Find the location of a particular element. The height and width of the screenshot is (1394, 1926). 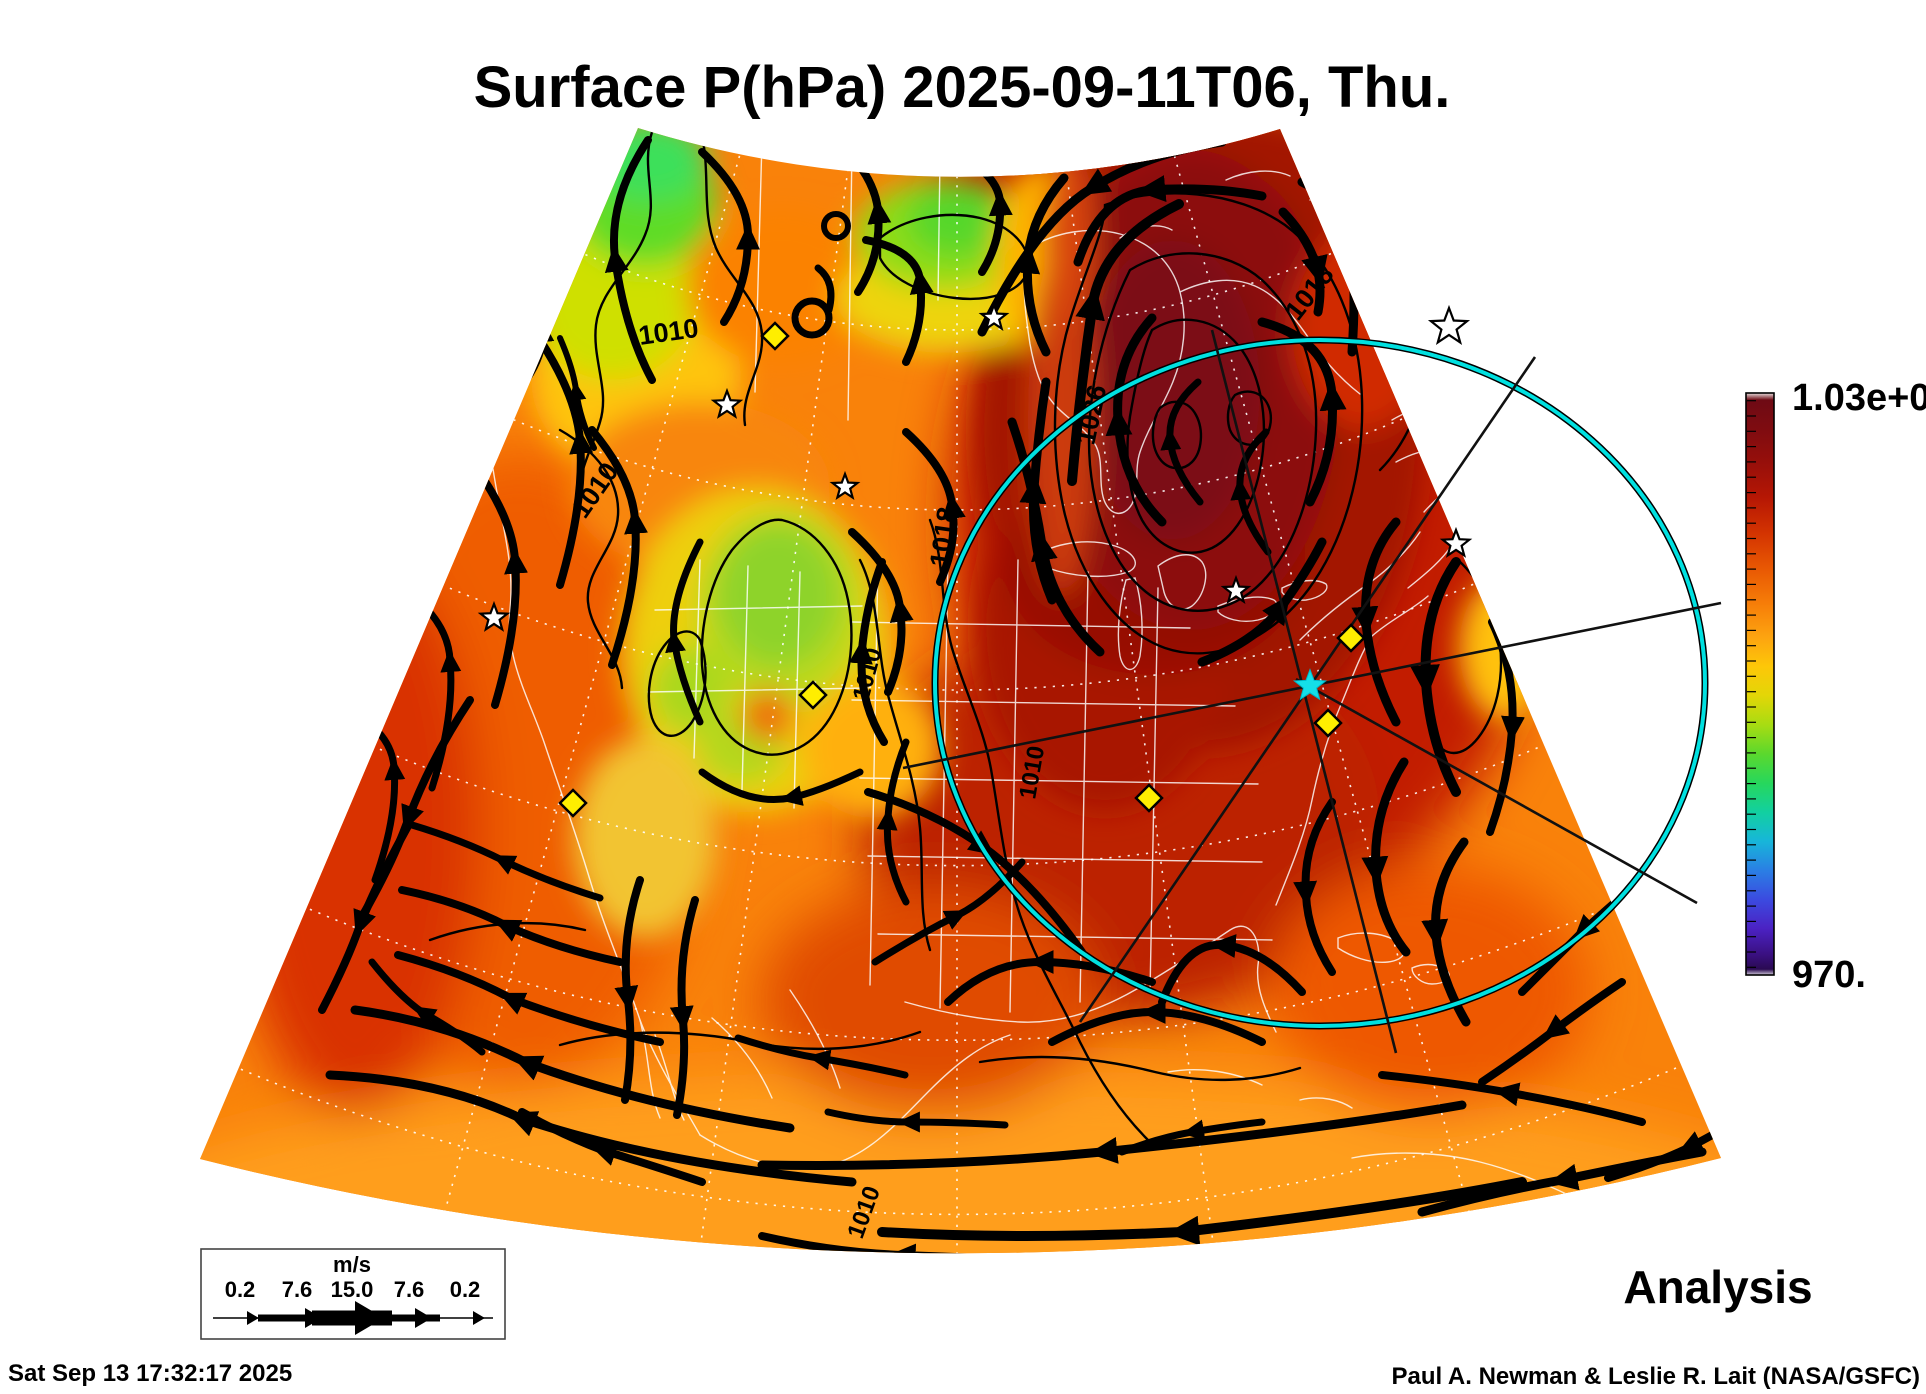

svg-text: 1.03e+03 is located at coordinates (1859, 398).